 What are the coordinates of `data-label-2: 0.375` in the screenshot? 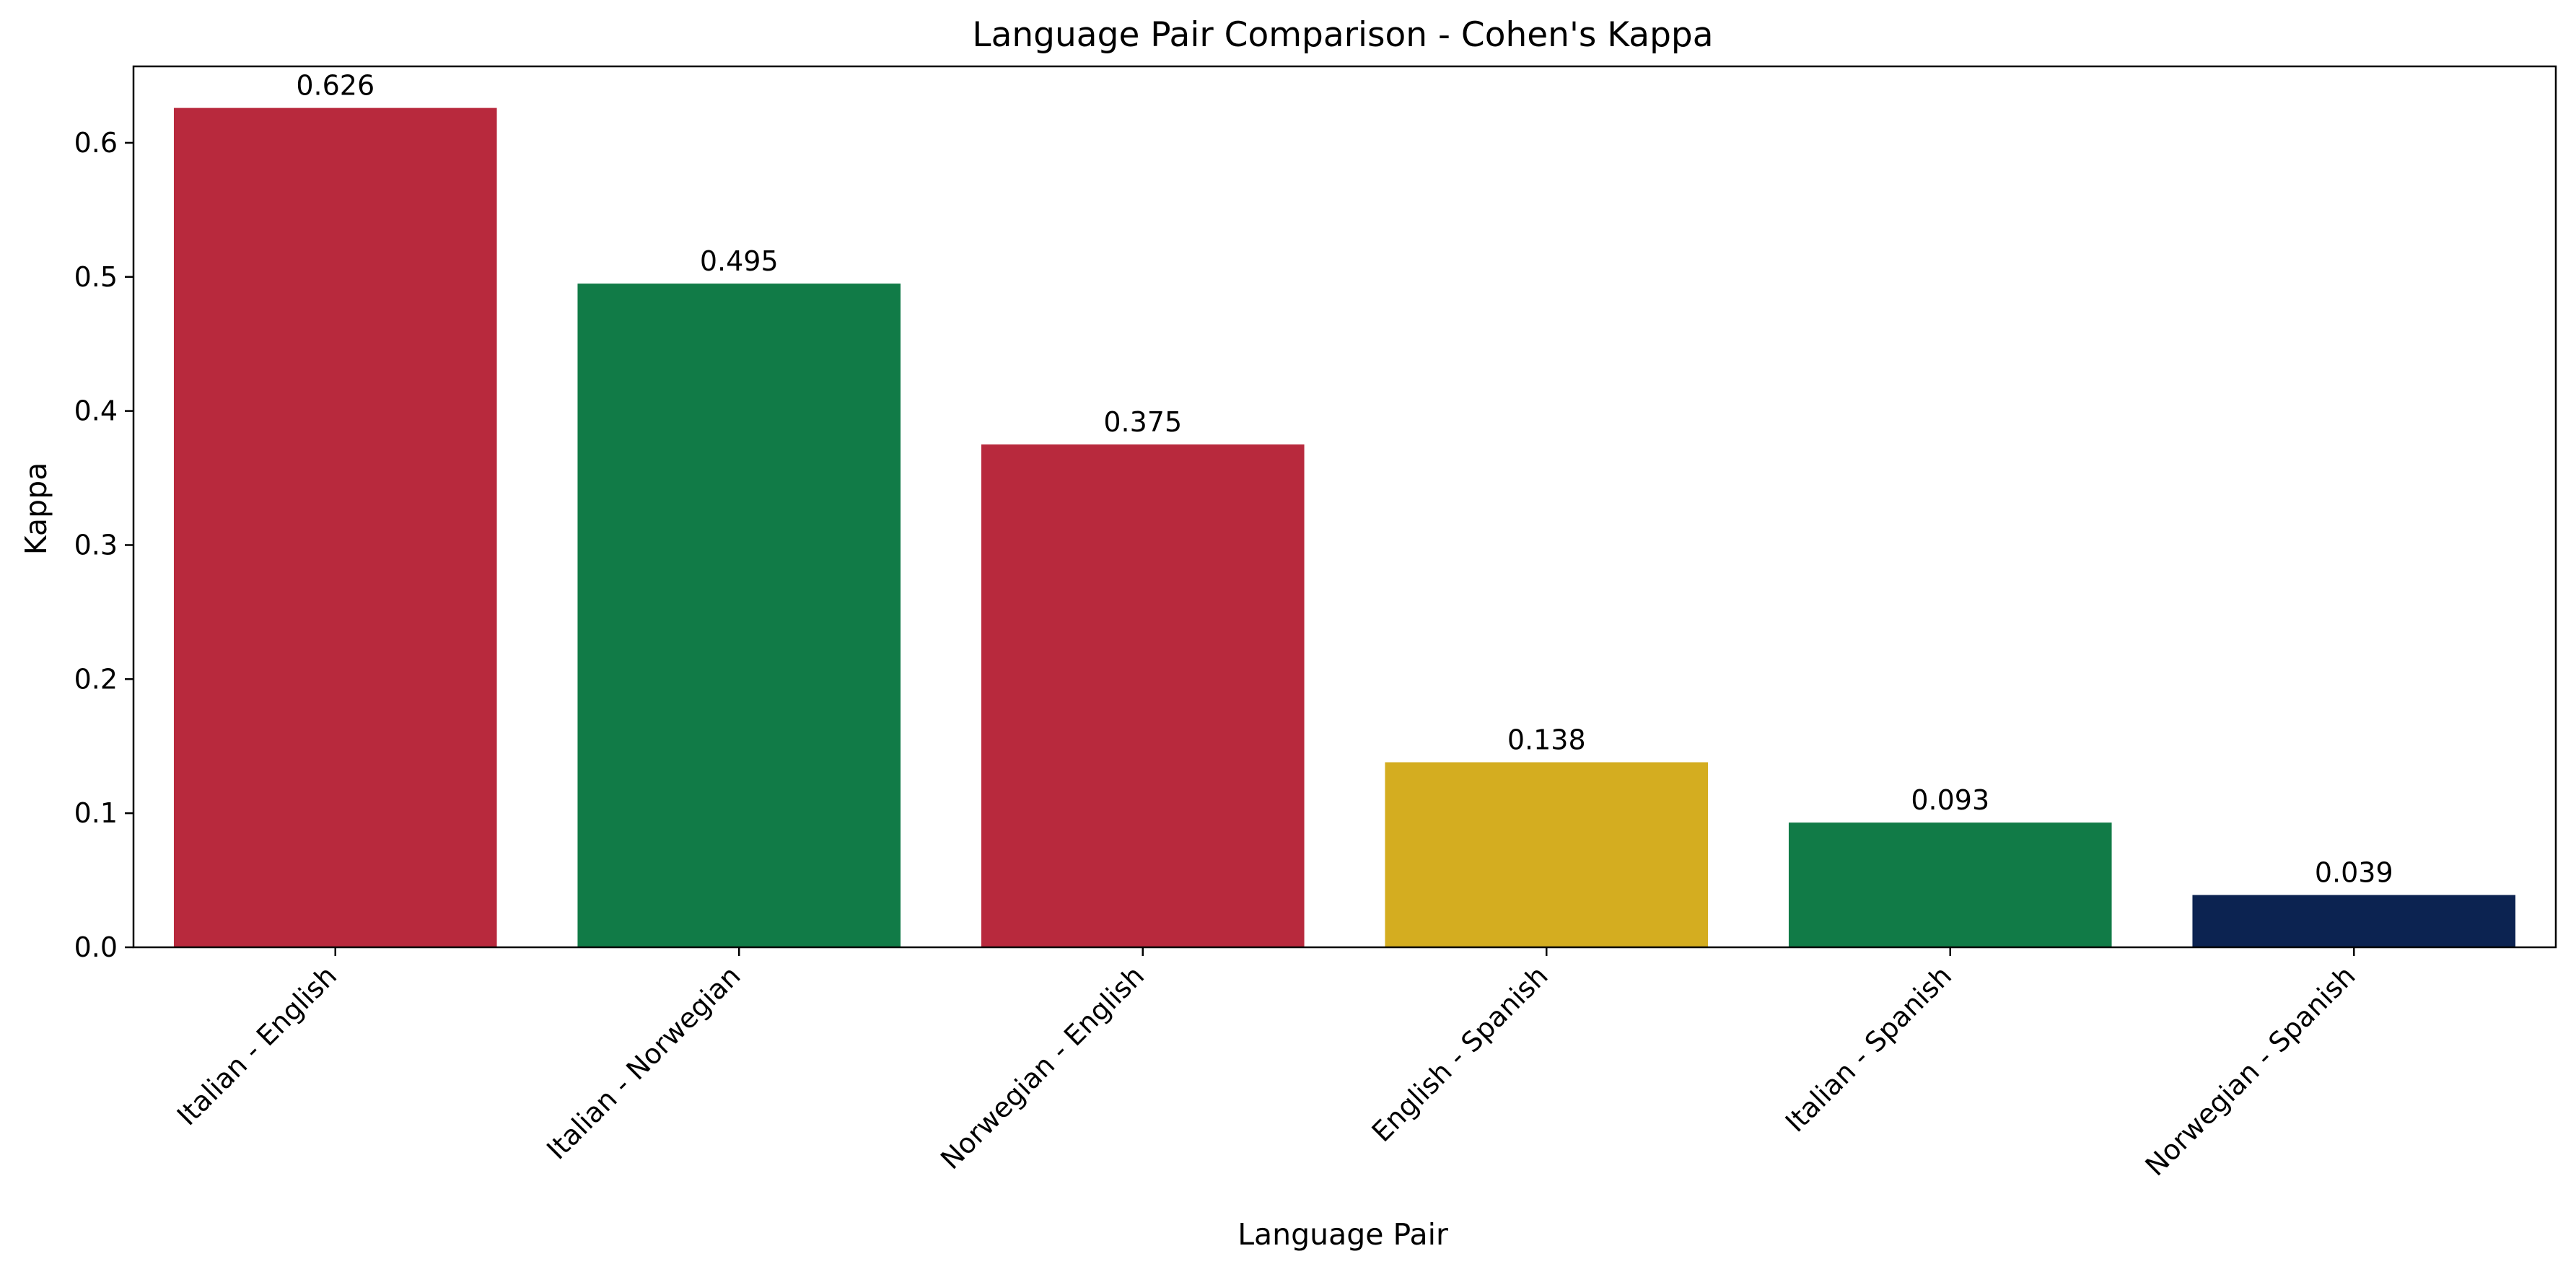 It's located at (1142, 422).